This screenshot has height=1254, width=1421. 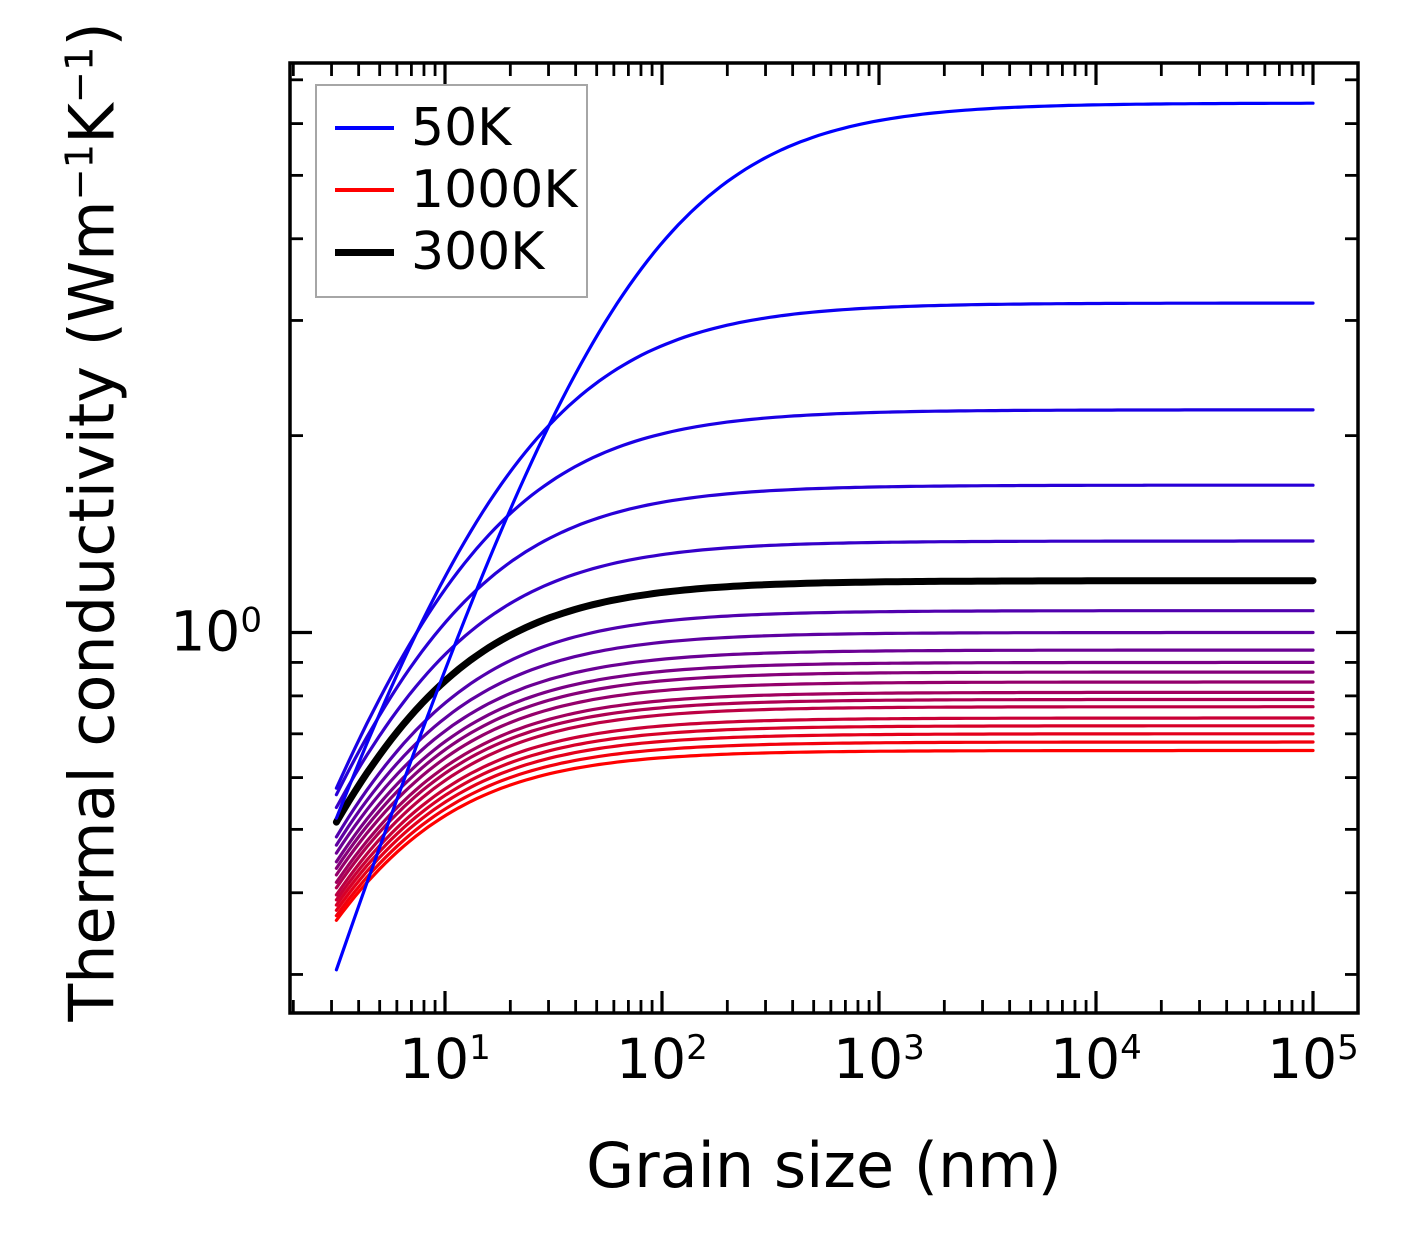 What do you see at coordinates (697, 1048) in the screenshot?
I see `tick-exponent: 2` at bounding box center [697, 1048].